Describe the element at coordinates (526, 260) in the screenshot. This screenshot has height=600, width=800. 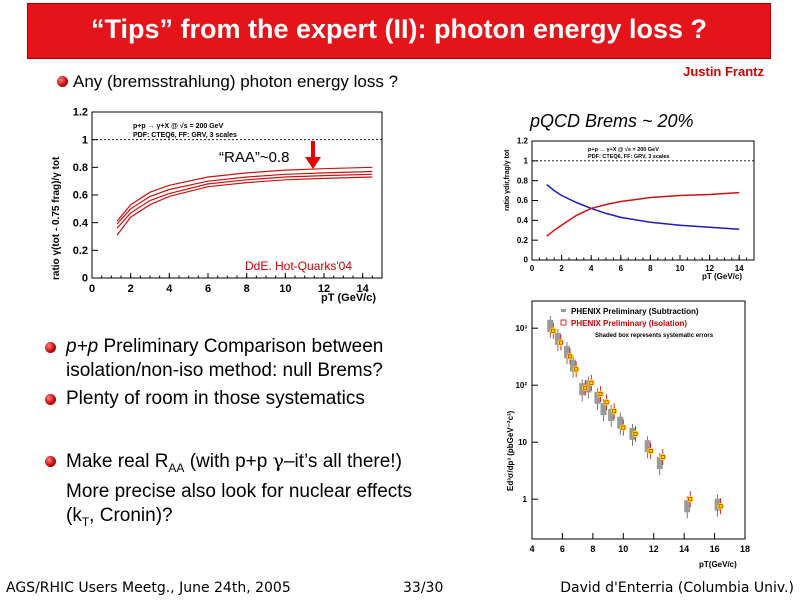
I see `y-tick-label: 0` at that location.